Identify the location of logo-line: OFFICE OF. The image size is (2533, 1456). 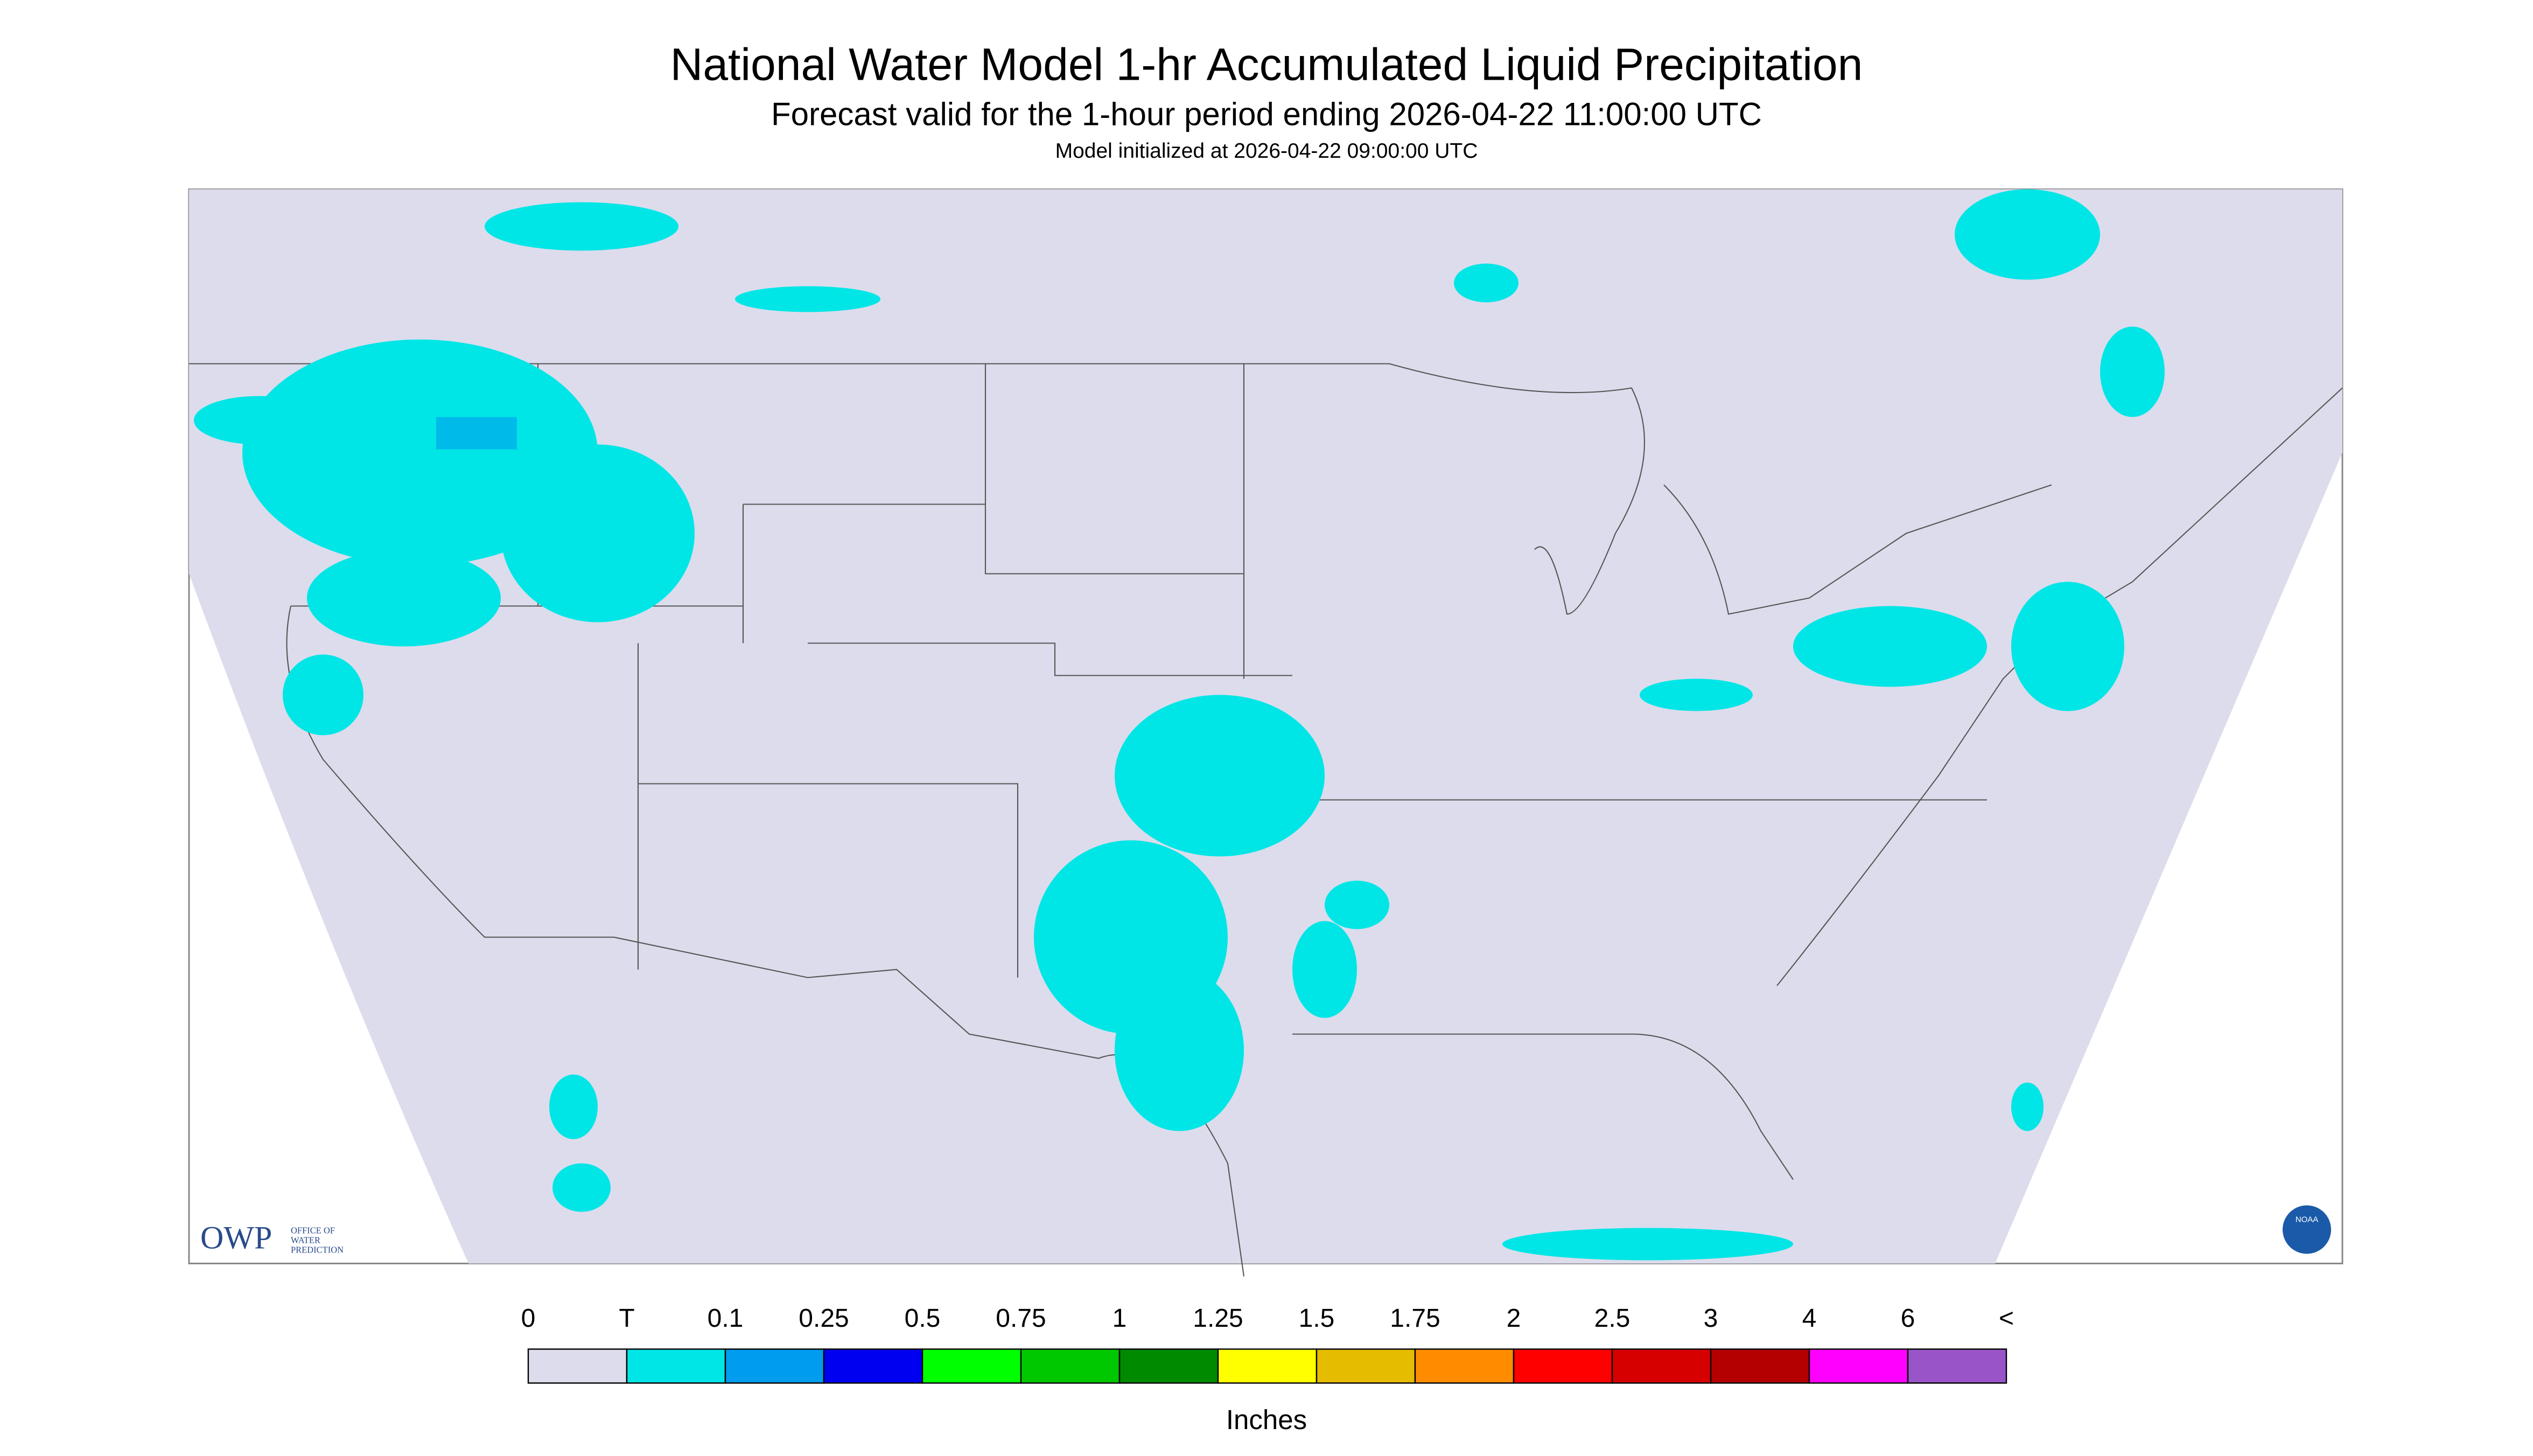
(313, 1230).